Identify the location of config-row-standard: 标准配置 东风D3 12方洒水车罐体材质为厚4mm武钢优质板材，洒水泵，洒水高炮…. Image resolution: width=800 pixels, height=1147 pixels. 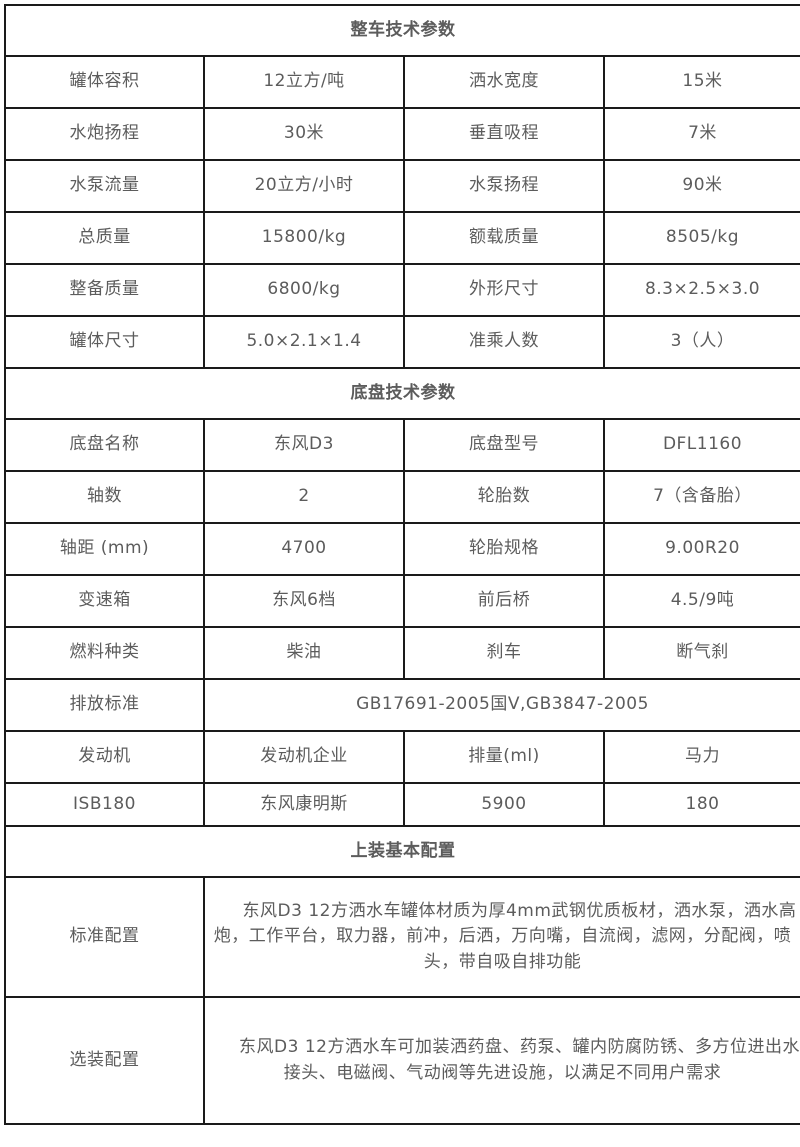
(402, 937).